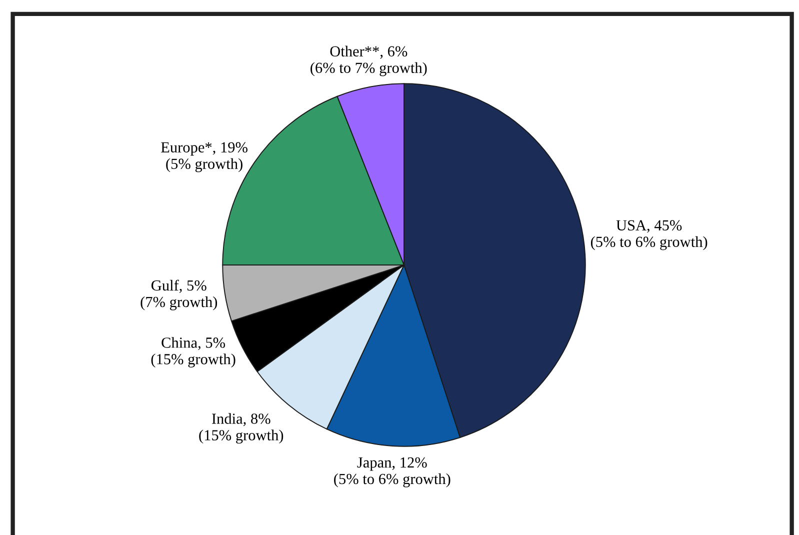 Image resolution: width=799 pixels, height=535 pixels. Describe the element at coordinates (241, 419) in the screenshot. I see `slice-label: India, 8%` at that location.